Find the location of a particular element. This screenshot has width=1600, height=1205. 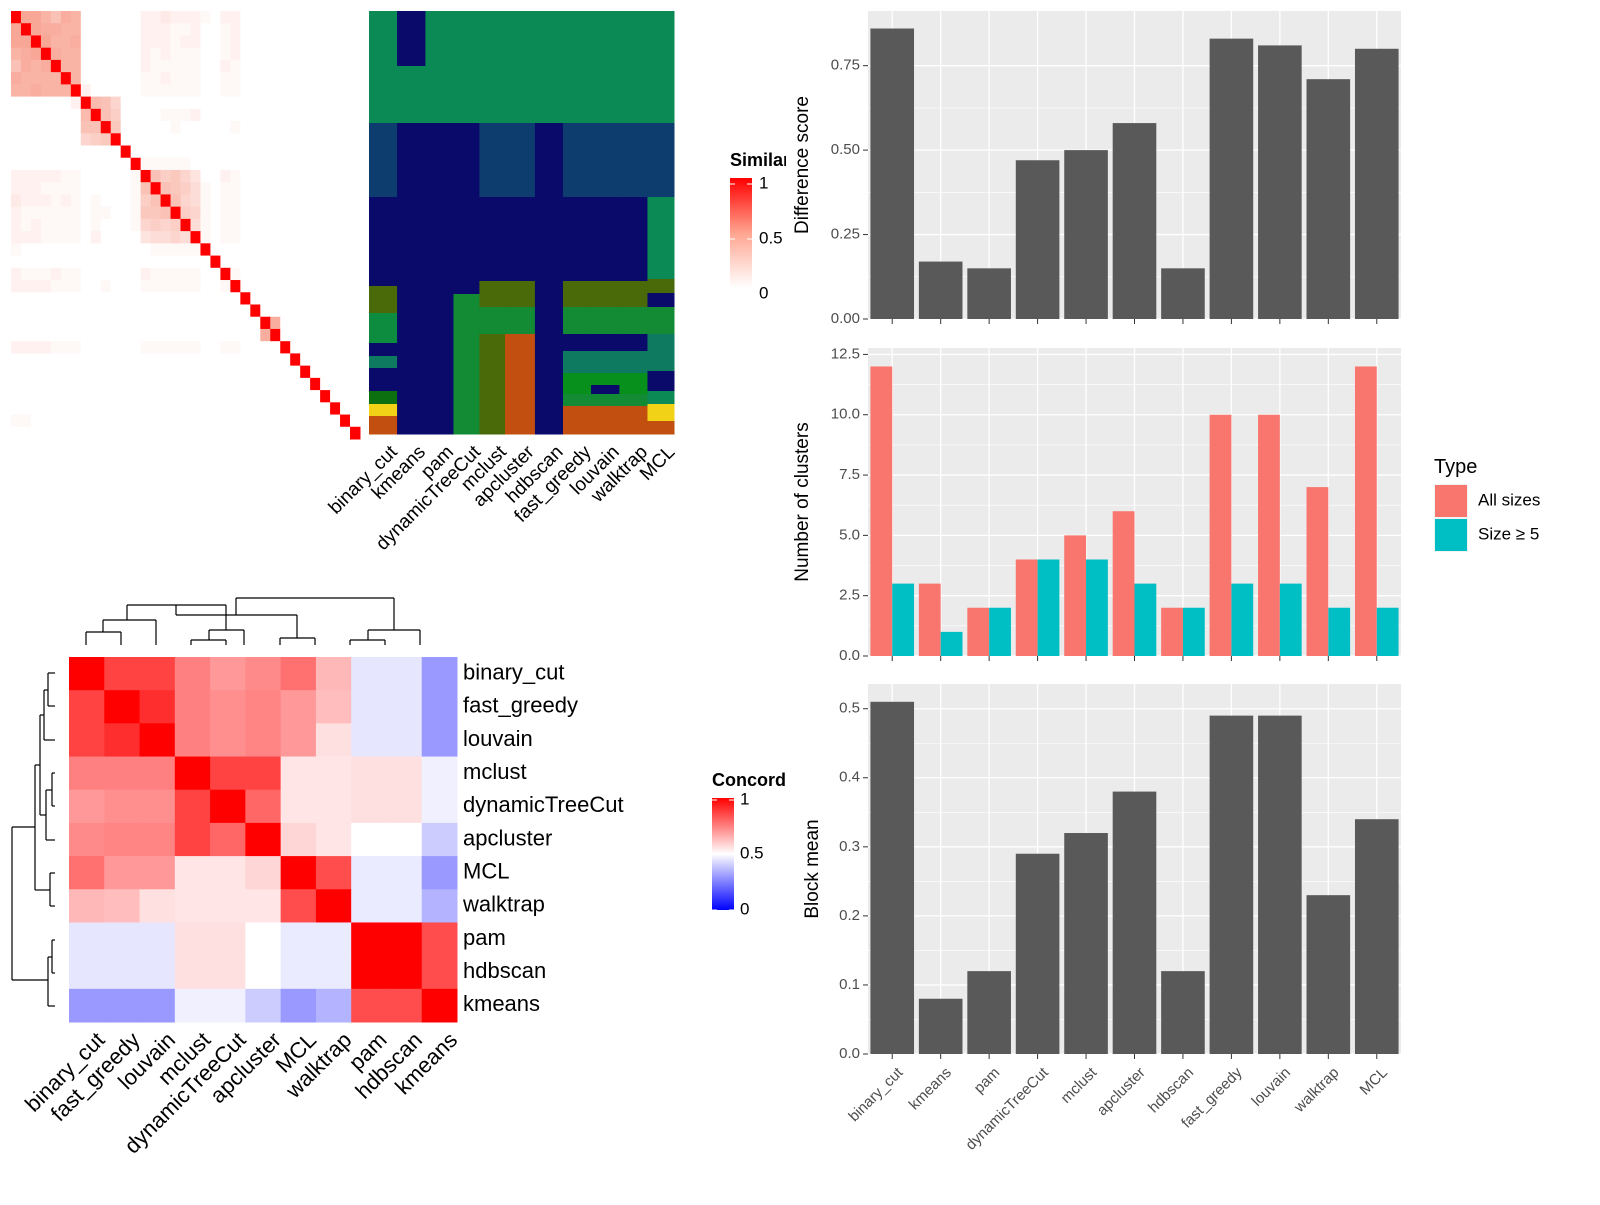

bar-all-sizes is located at coordinates (1026, 607).